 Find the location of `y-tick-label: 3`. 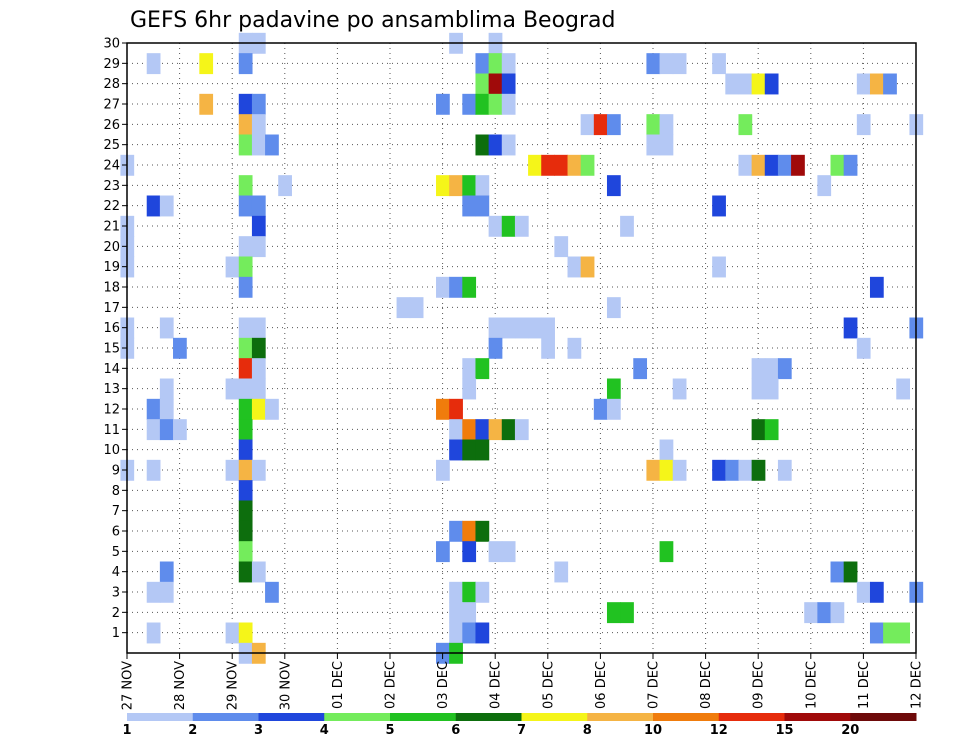

y-tick-label: 3 is located at coordinates (116, 593).